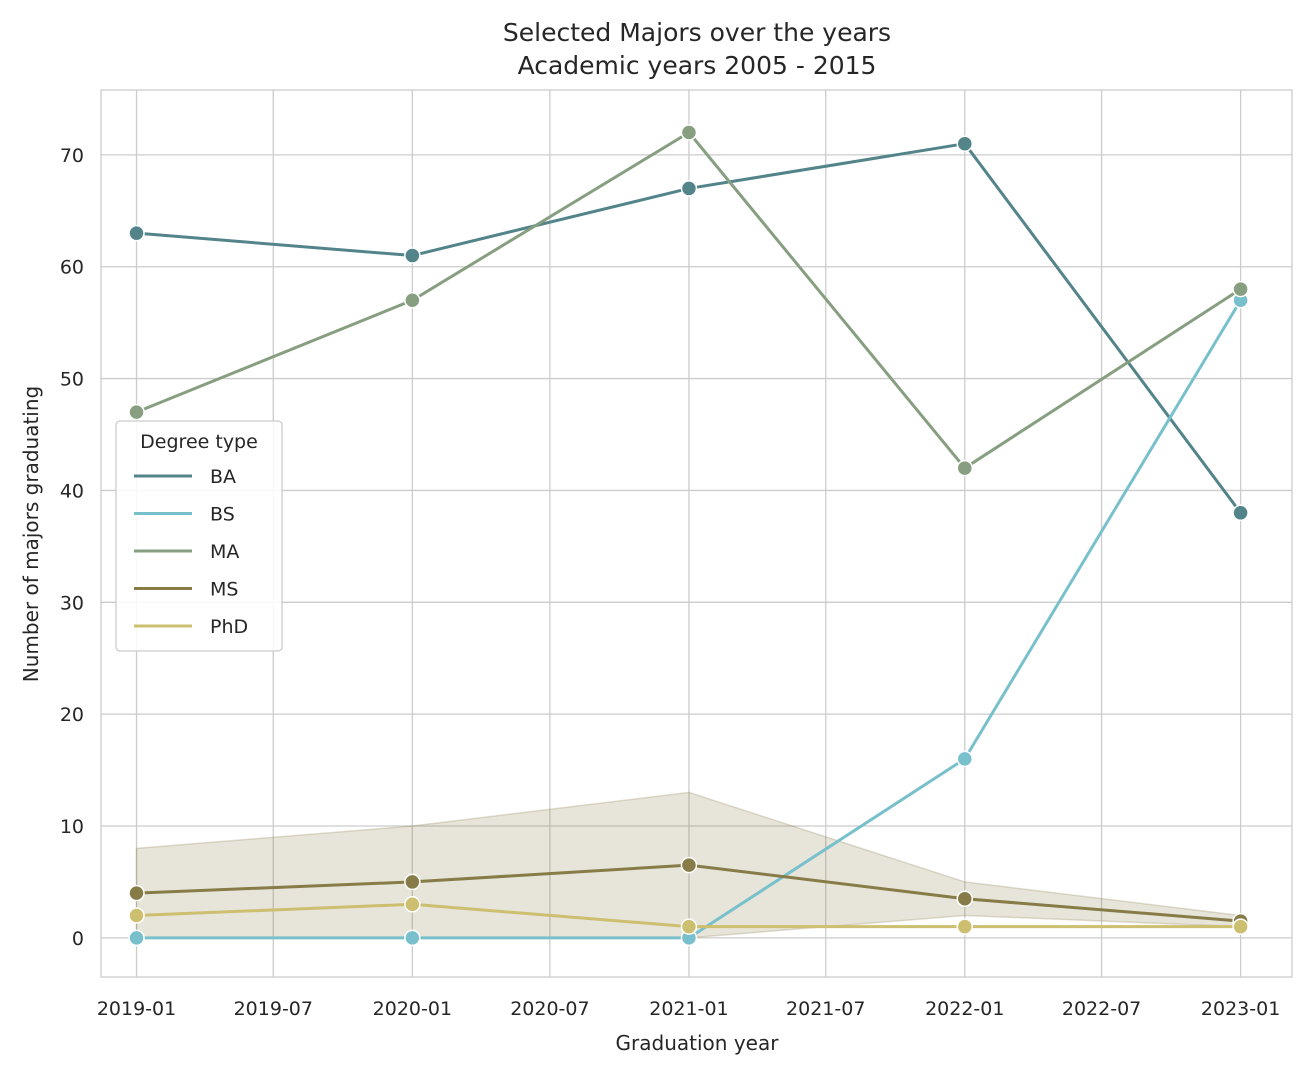 This screenshot has width=1311, height=1075. Describe the element at coordinates (223, 477) in the screenshot. I see `legend-label-ba: BA` at that location.